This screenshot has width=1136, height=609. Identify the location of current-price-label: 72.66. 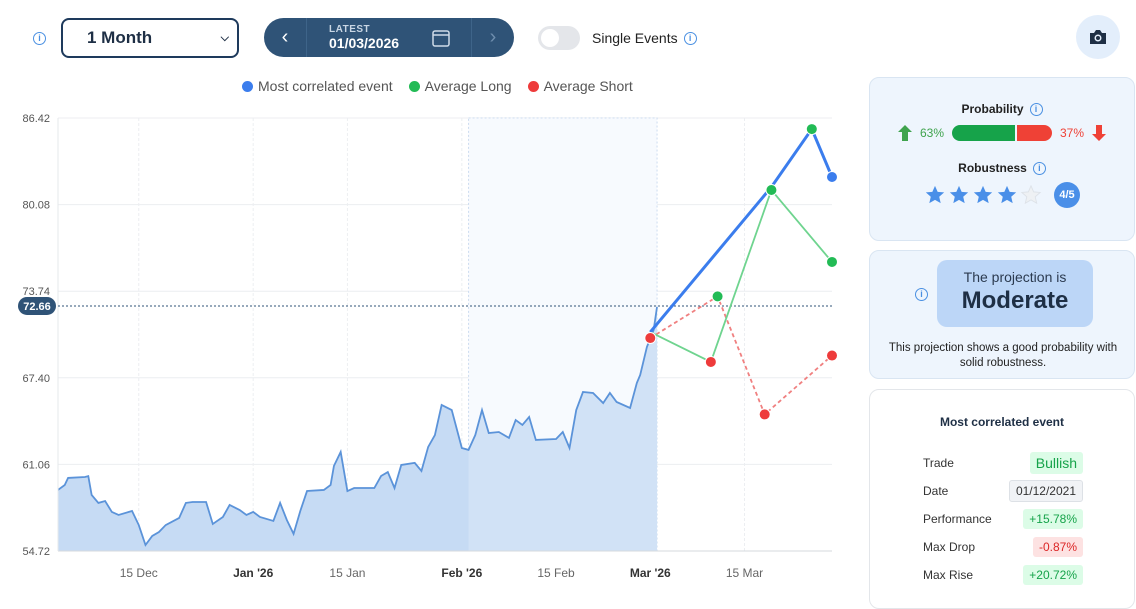
(37, 307).